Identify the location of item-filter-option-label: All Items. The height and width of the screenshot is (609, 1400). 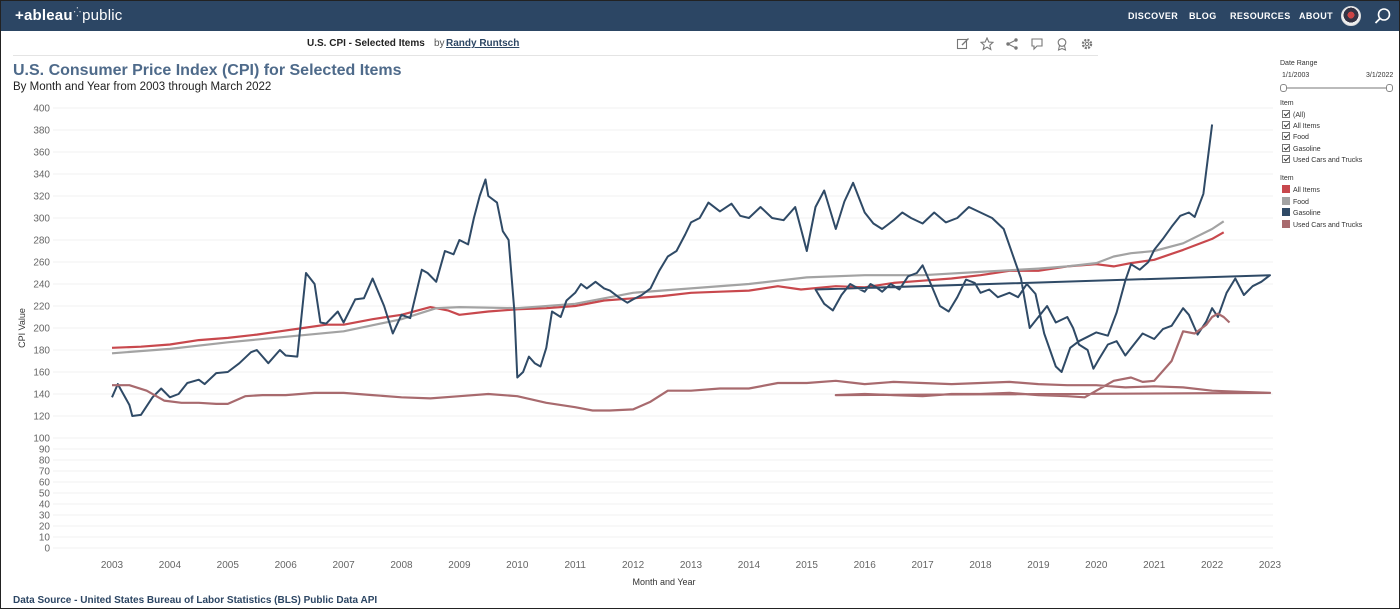
(1306, 126).